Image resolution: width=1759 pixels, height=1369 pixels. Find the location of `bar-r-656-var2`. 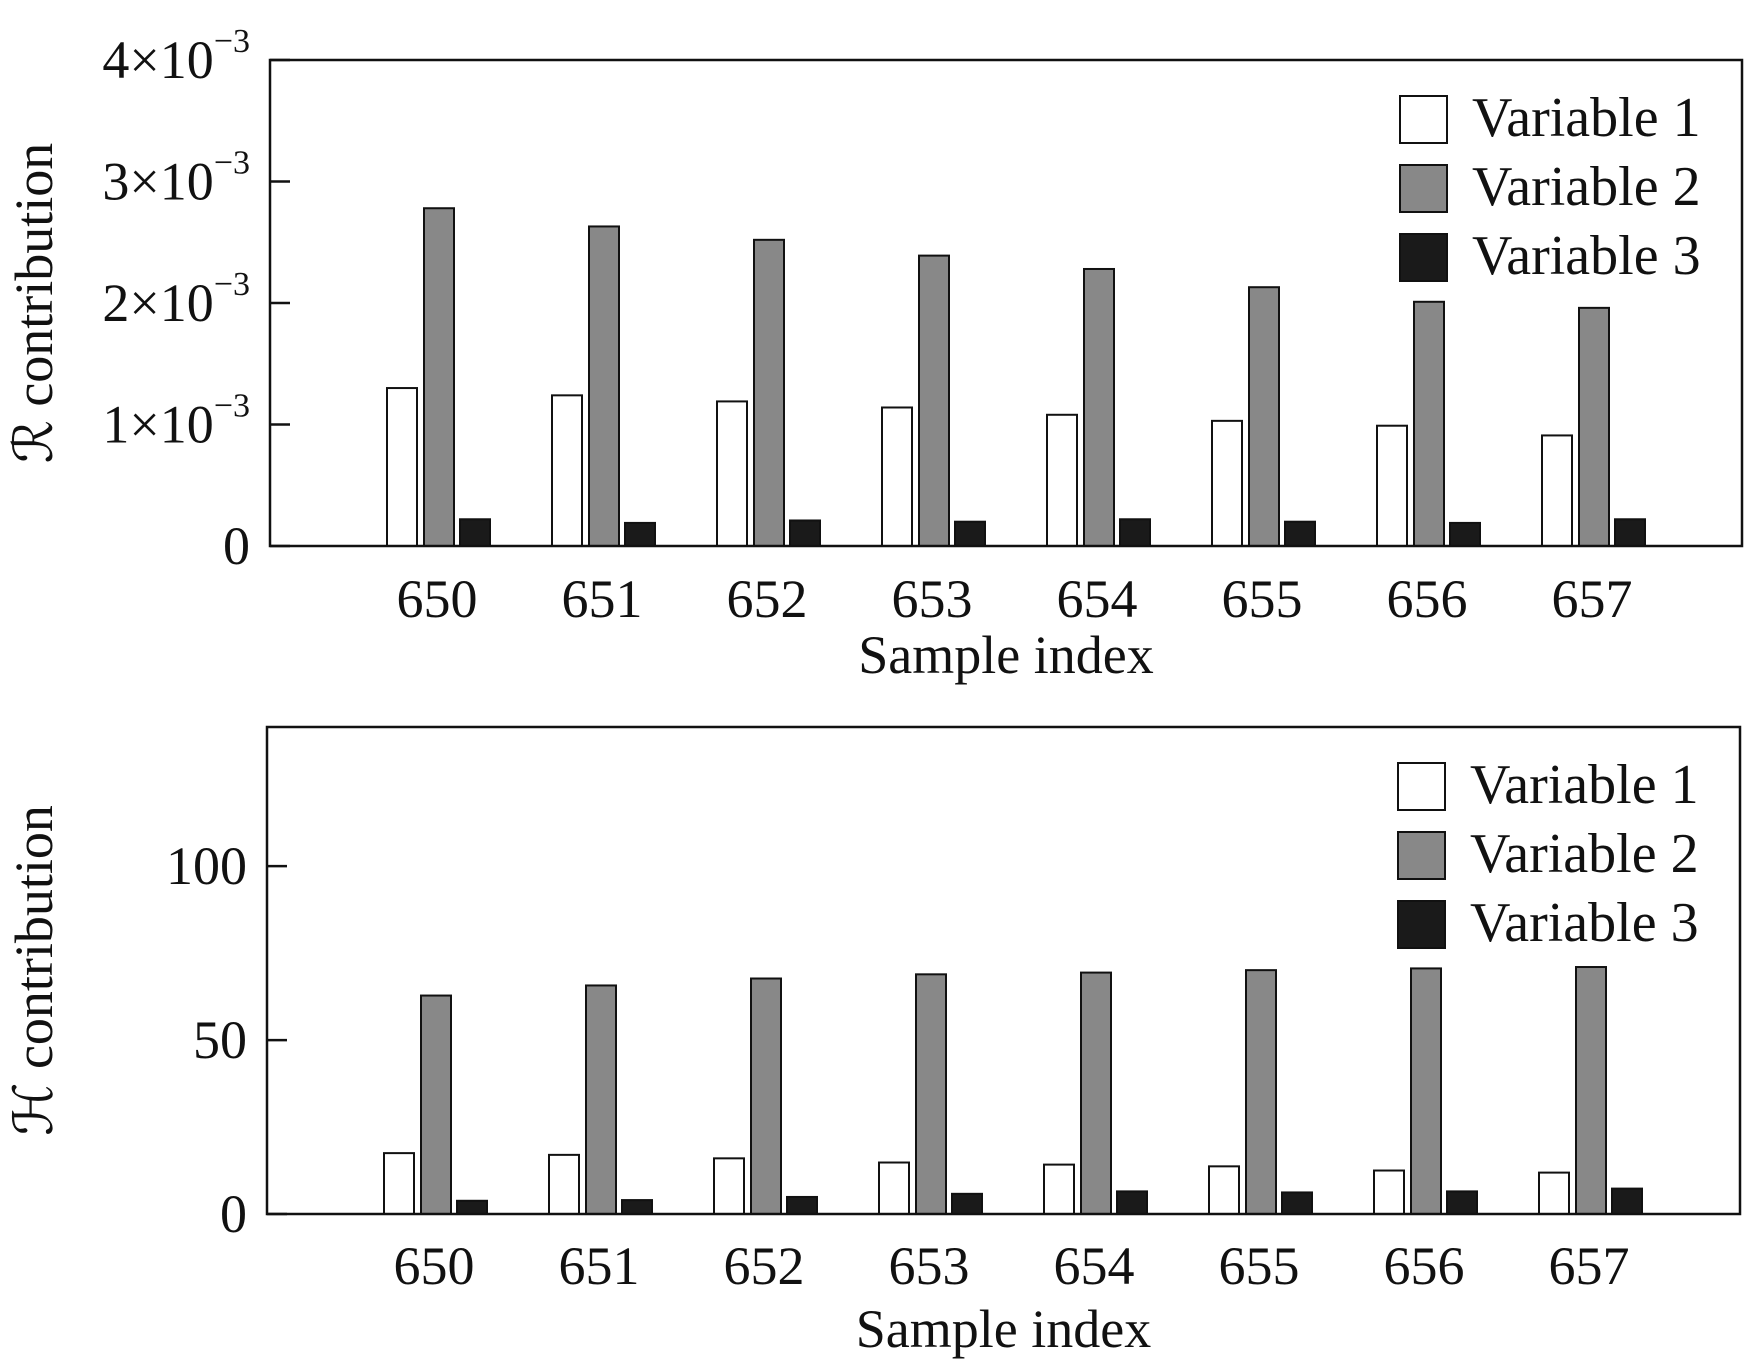

bar-r-656-var2 is located at coordinates (1429, 423).